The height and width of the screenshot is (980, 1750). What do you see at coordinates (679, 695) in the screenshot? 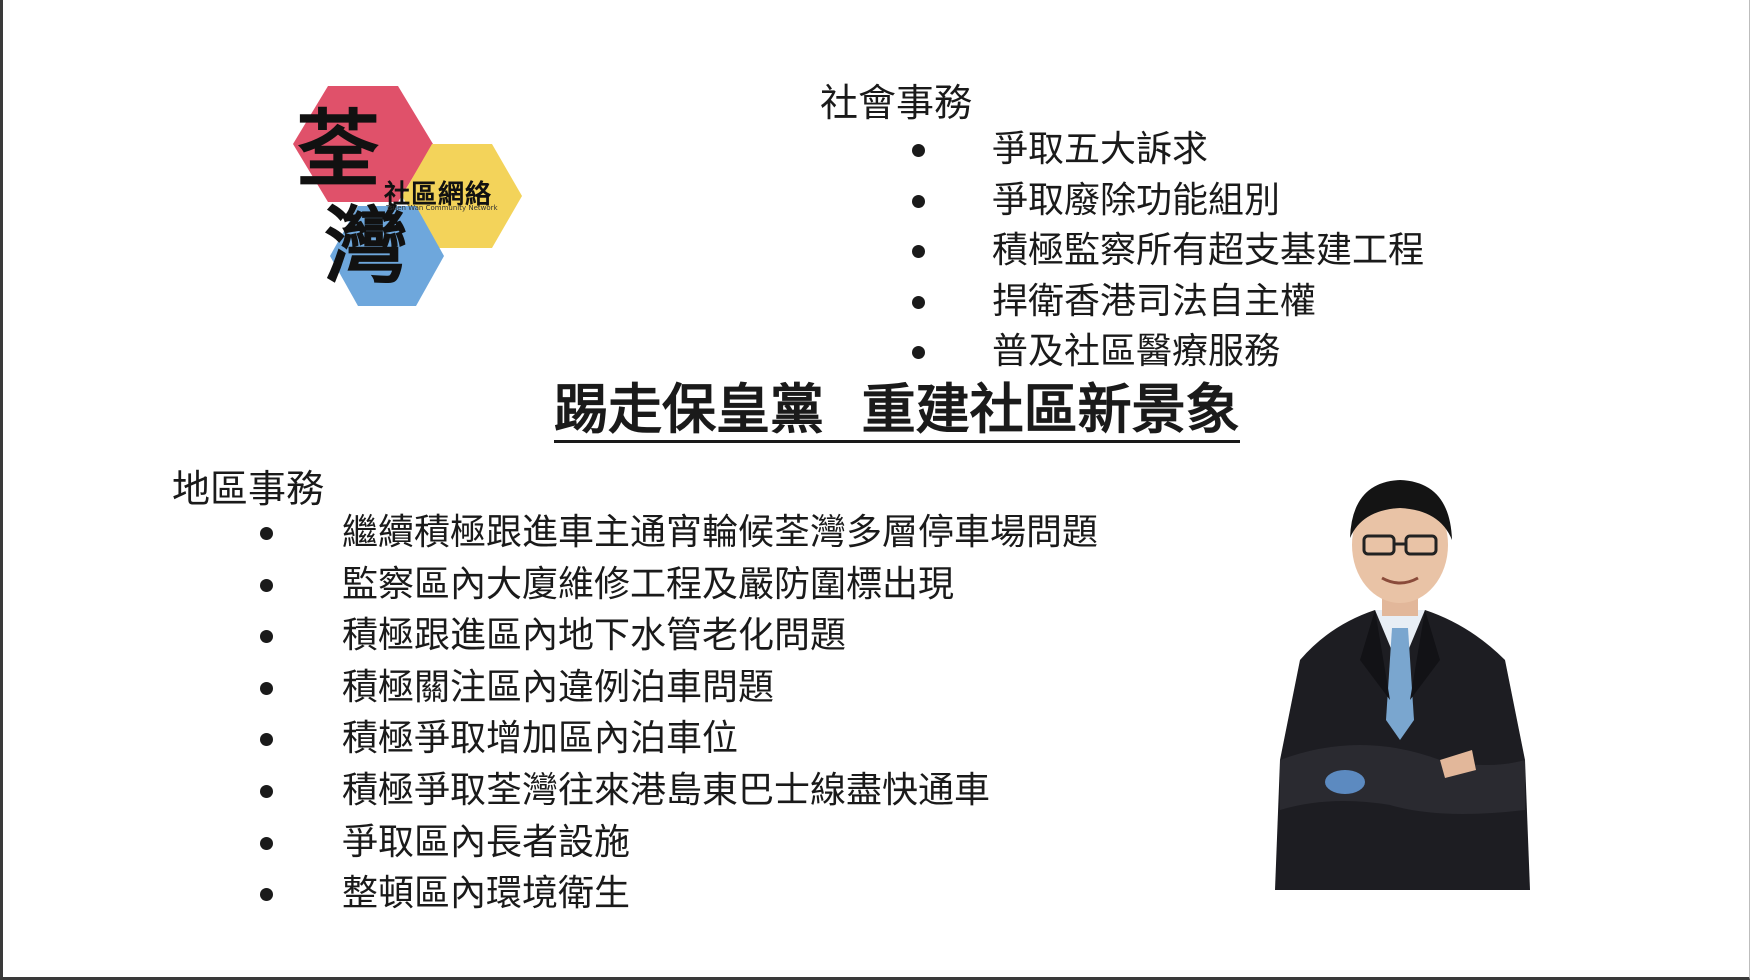
I see `list-item: 積極關注區內違例泊車問題` at bounding box center [679, 695].